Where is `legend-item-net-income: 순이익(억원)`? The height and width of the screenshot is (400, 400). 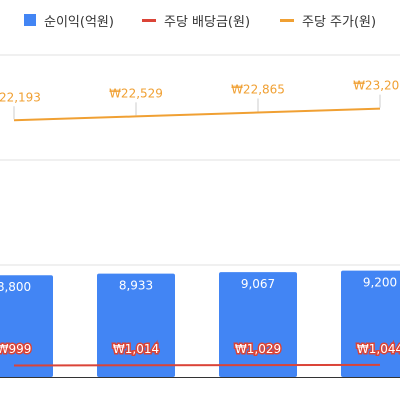 legend-item-net-income: 순이익(억원) is located at coordinates (69, 20).